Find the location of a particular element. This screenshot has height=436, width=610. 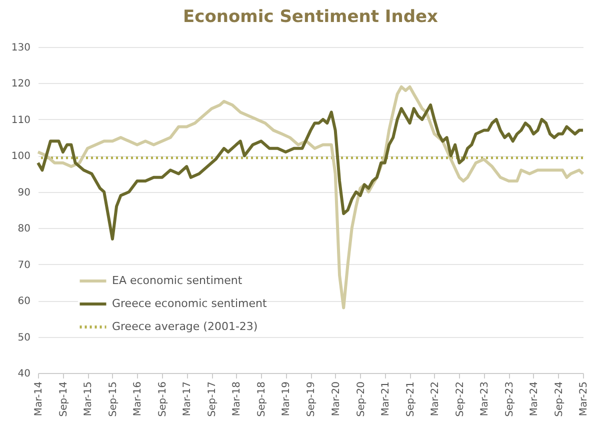

x-tick-label: Mar-21 is located at coordinates (386, 399).